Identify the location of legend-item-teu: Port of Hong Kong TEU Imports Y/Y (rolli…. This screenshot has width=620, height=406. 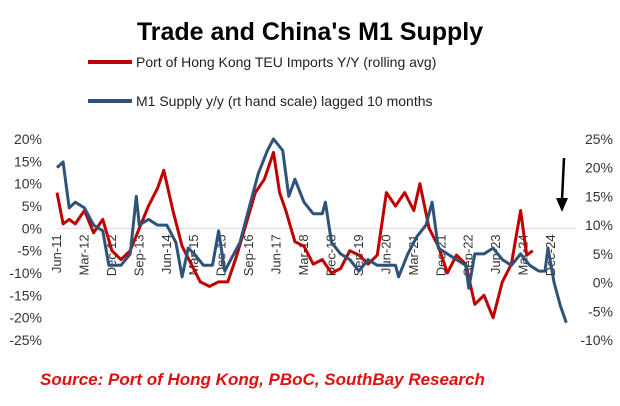
(262, 62).